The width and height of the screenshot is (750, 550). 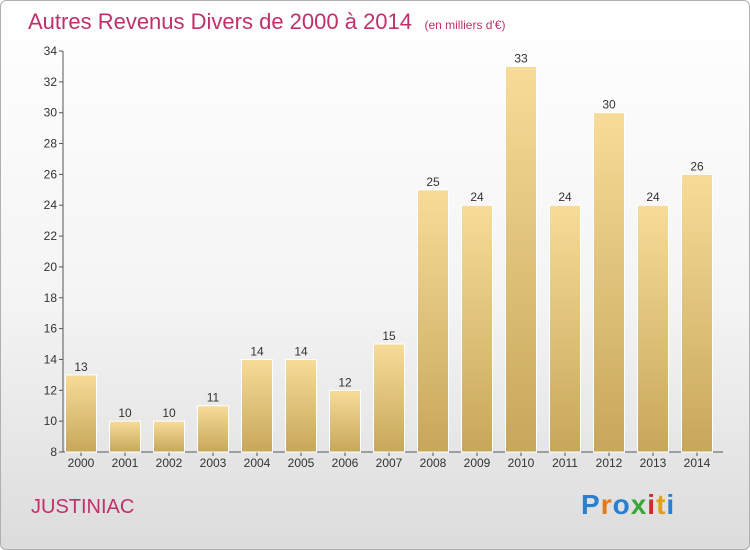 I want to click on x-tick-label: 2001, so click(x=125, y=463).